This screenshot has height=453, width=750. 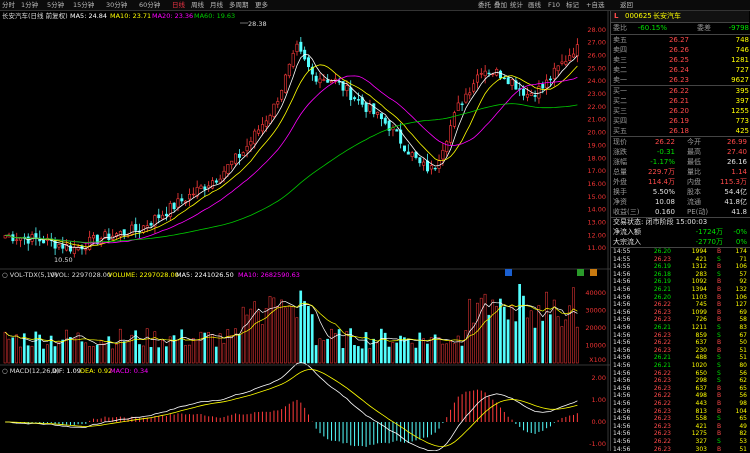 What do you see at coordinates (596, 94) in the screenshot?
I see `price-tick: 23.00` at bounding box center [596, 94].